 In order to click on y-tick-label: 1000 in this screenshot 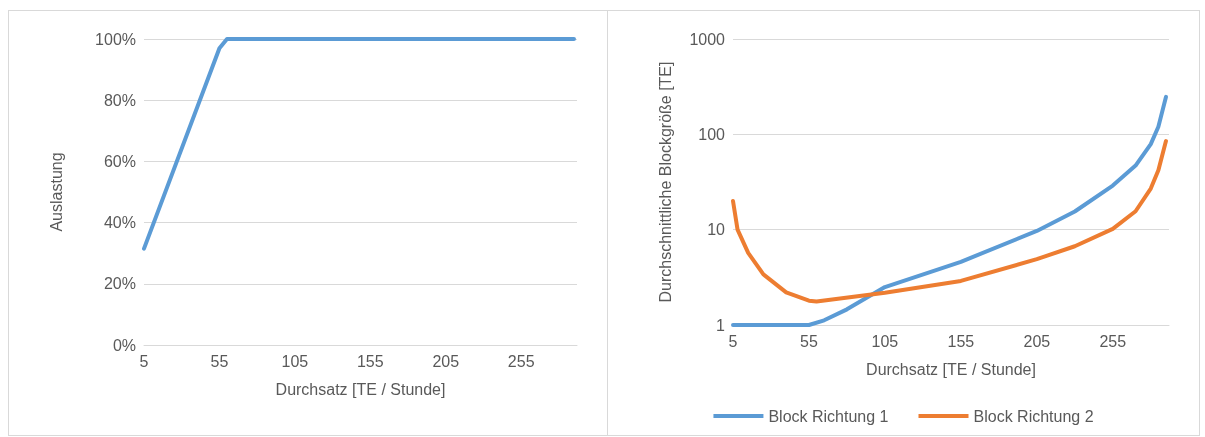, I will do `click(707, 39)`.